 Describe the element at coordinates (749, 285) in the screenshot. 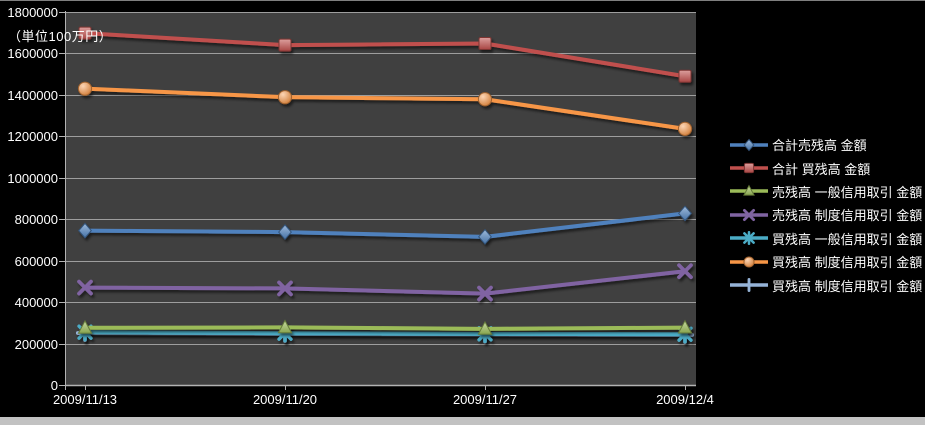

I see `legend-marker-plus-icon` at that location.